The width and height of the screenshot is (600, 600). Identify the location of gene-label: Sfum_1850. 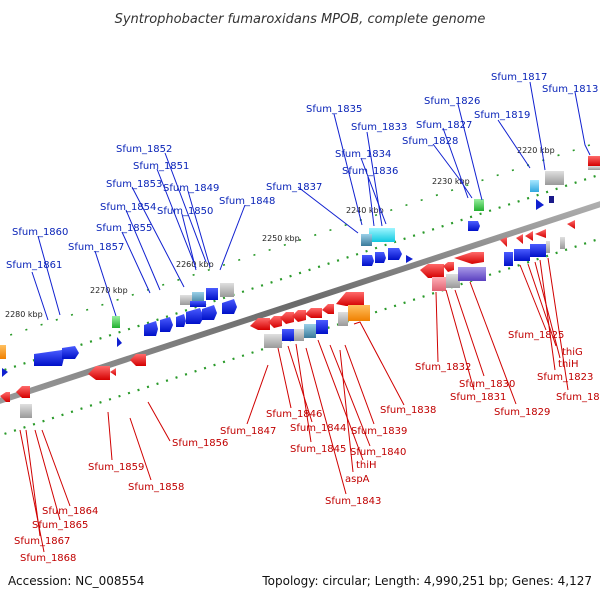
(185, 211).